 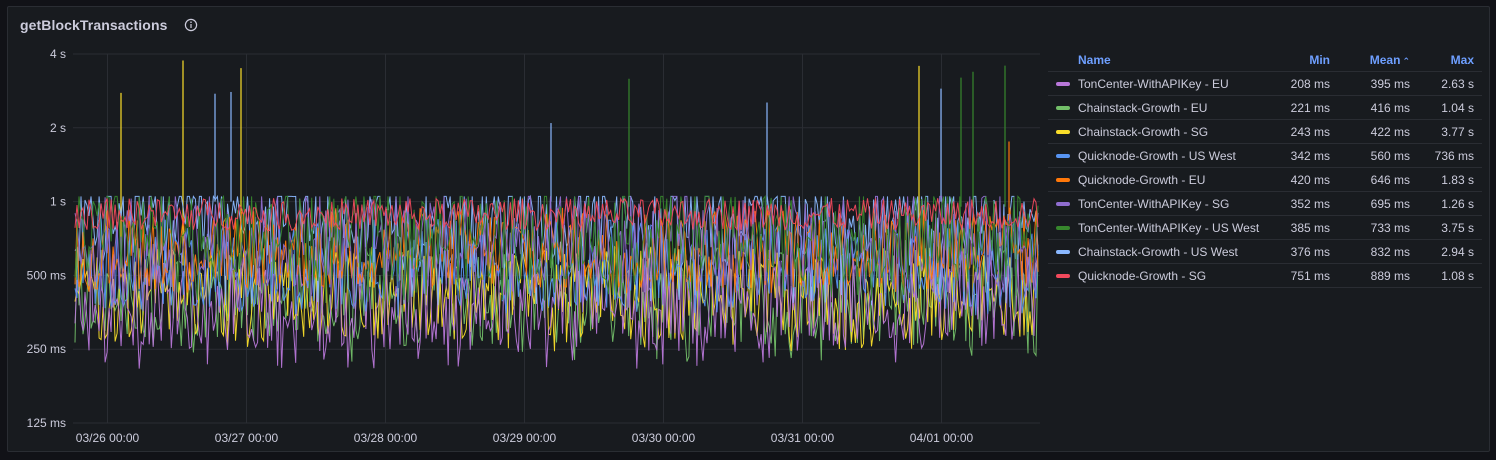 What do you see at coordinates (1450, 251) in the screenshot?
I see `legend-max-value: 2.94 s` at bounding box center [1450, 251].